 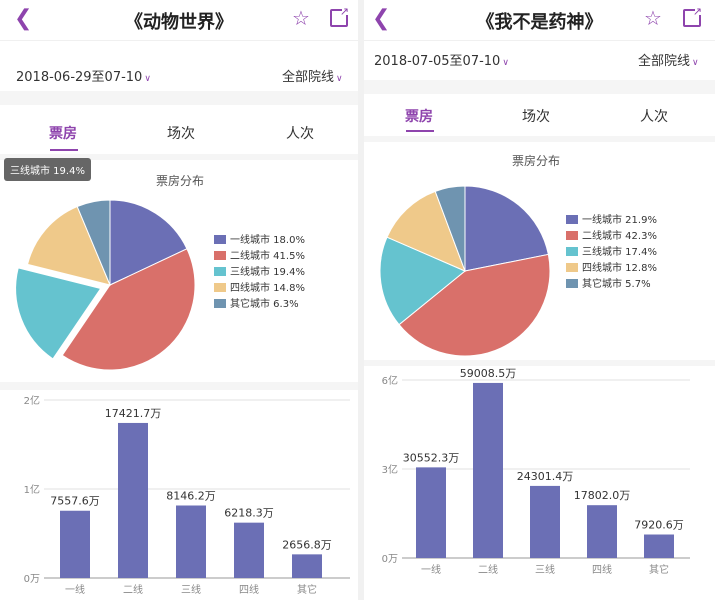 I want to click on legend-label: 三线城市 17.4%, so click(x=619, y=252).